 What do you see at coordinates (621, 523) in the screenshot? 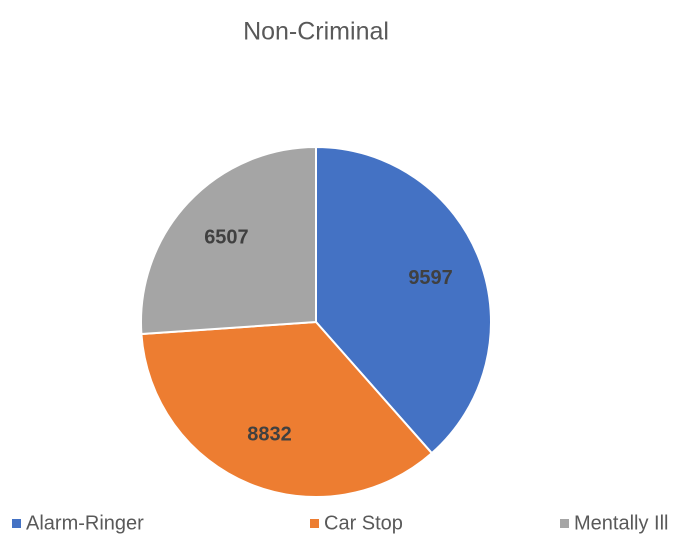
I see `legend-label: Mentally Ill` at bounding box center [621, 523].